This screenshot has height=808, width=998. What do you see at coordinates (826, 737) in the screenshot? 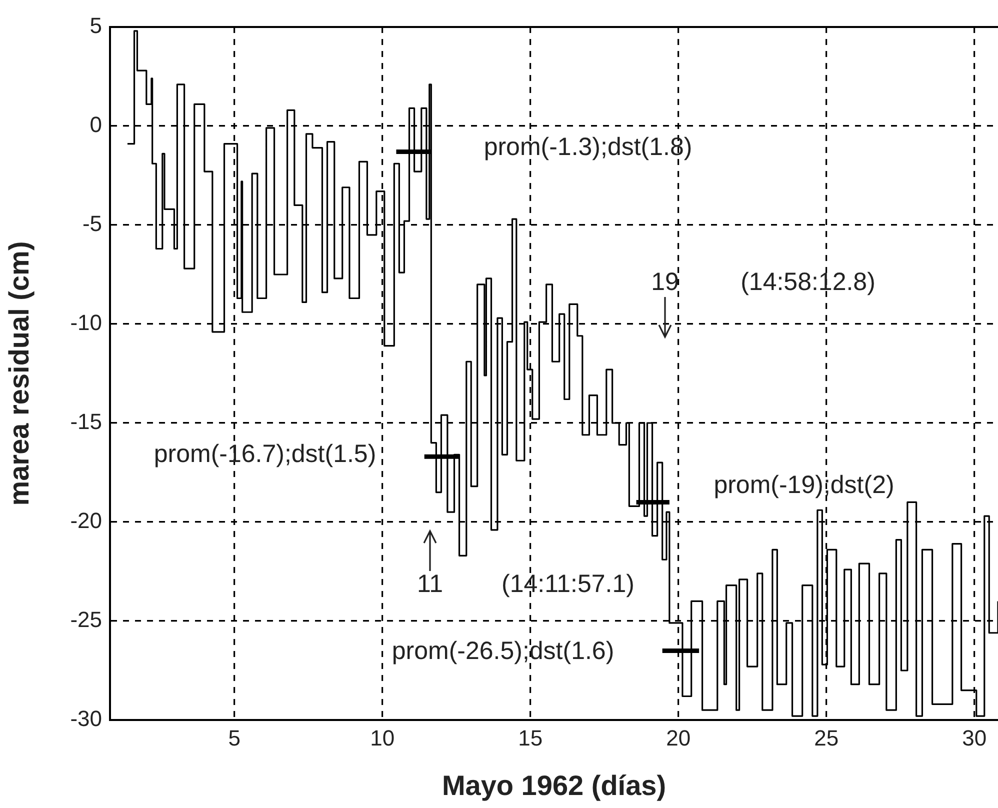
I see `x-tick-label: 25` at bounding box center [826, 737].